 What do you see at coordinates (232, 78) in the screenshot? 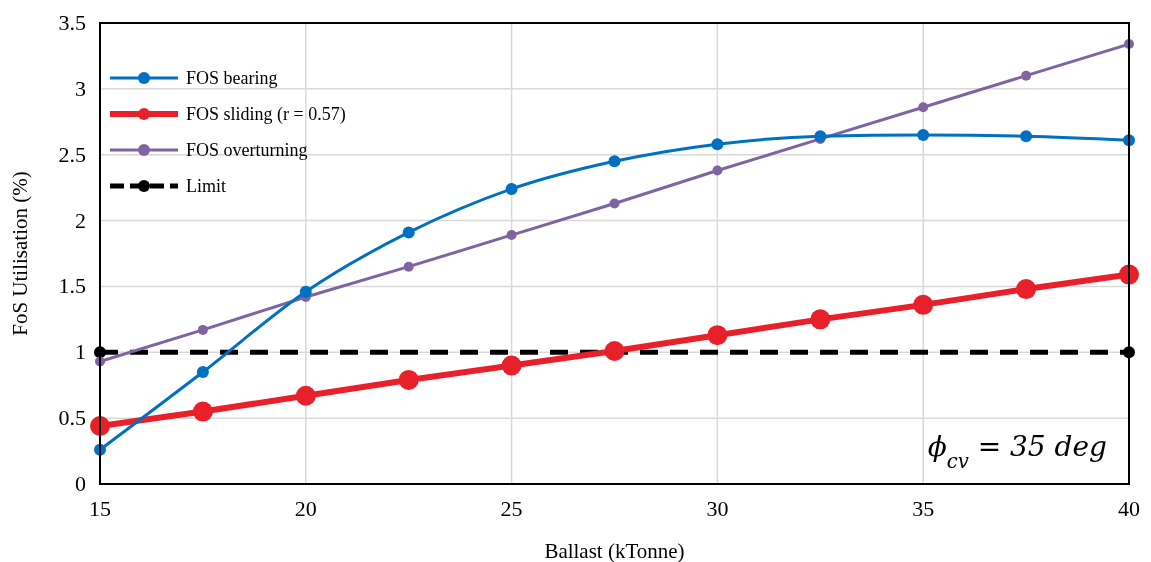
I see `legend-label: FOS bearing` at bounding box center [232, 78].